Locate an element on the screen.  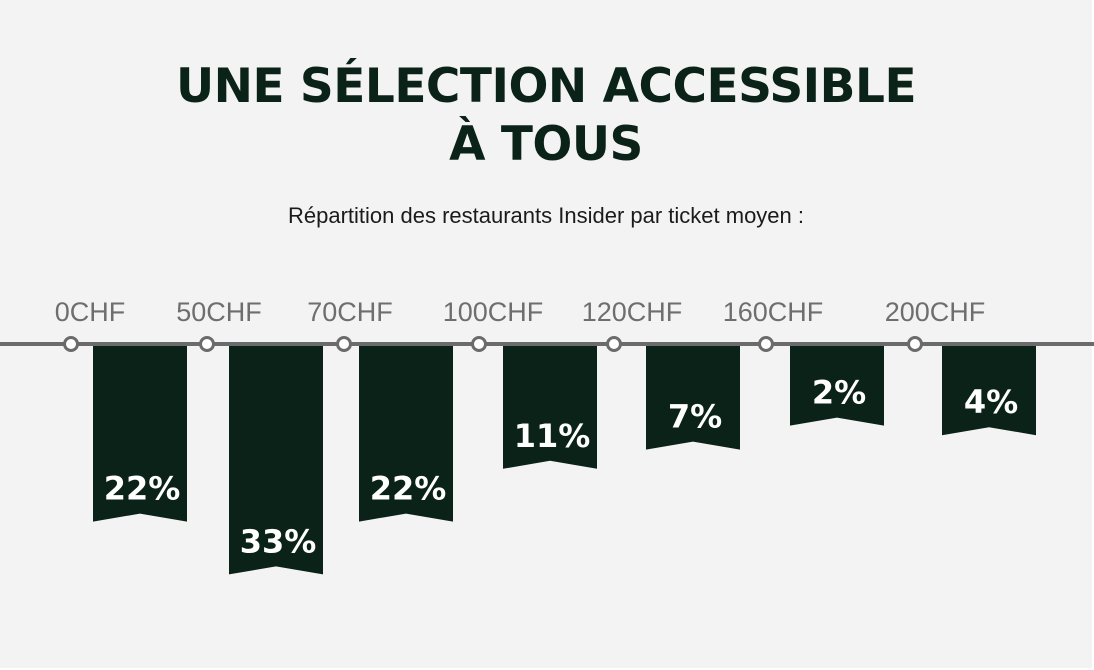
tick-label-6: 160CHF is located at coordinates (773, 312).